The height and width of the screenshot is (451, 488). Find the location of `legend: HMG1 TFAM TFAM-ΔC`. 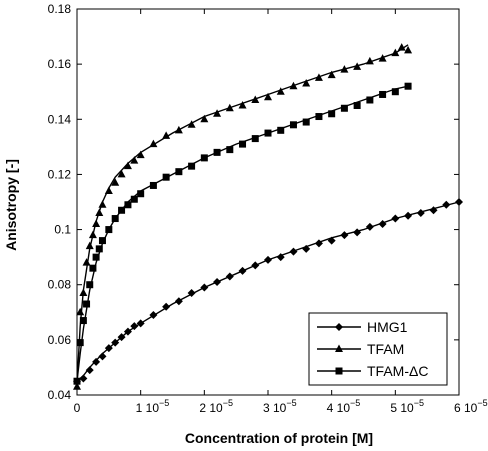

legend: HMG1 TFAM TFAM-ΔC is located at coordinates (378, 349).